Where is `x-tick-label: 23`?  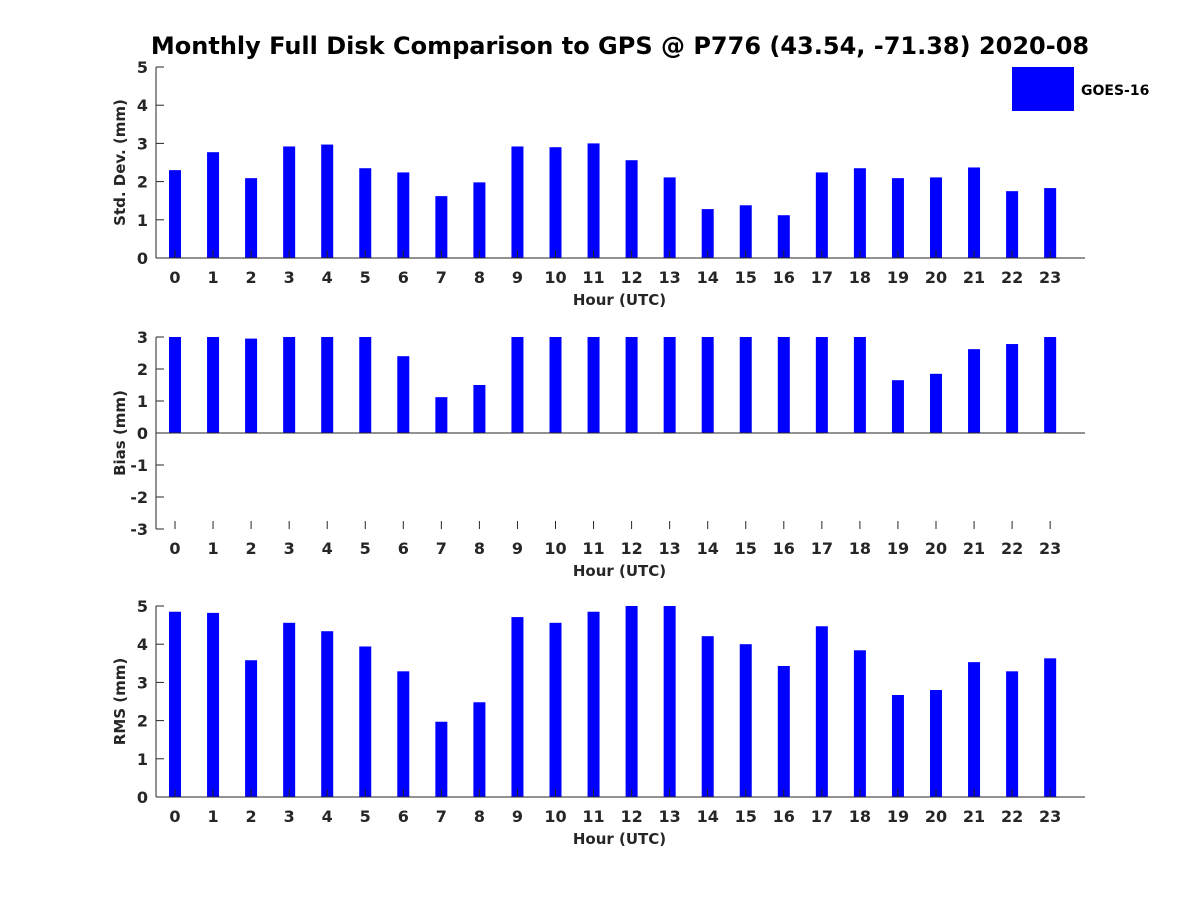 x-tick-label: 23 is located at coordinates (1050, 548).